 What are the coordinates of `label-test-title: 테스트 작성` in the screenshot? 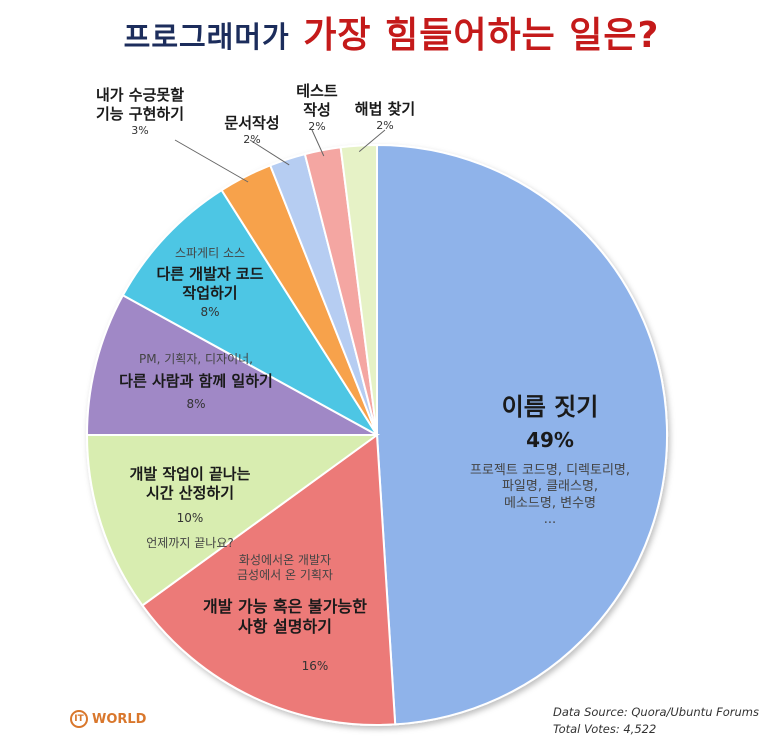 It's located at (317, 100).